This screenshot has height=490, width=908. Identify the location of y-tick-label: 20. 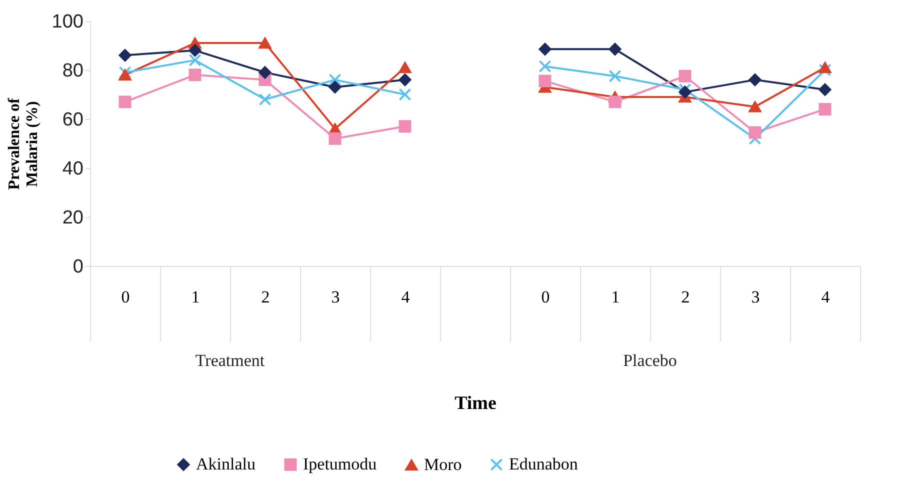
(73, 218).